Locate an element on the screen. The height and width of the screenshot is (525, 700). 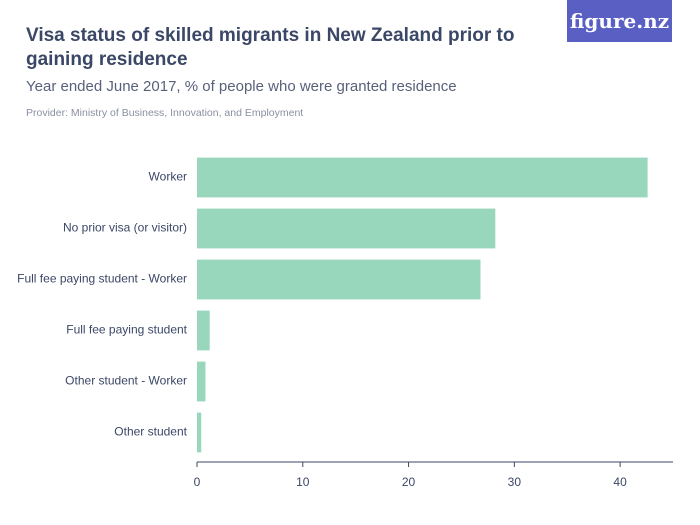
x-tick-label: 40 is located at coordinates (620, 482).